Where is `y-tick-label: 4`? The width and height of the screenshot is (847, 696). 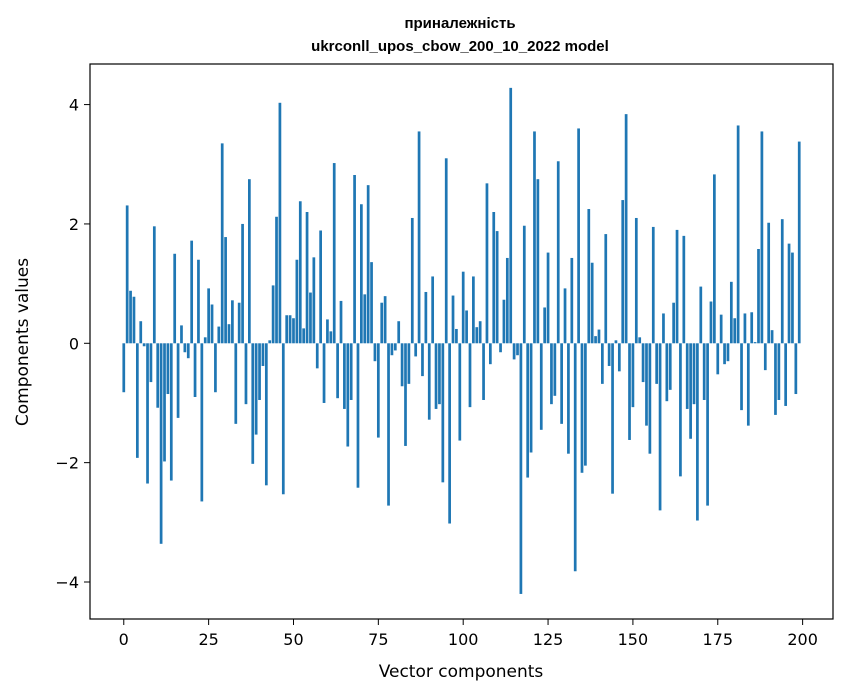 y-tick-label: 4 is located at coordinates (74, 105).